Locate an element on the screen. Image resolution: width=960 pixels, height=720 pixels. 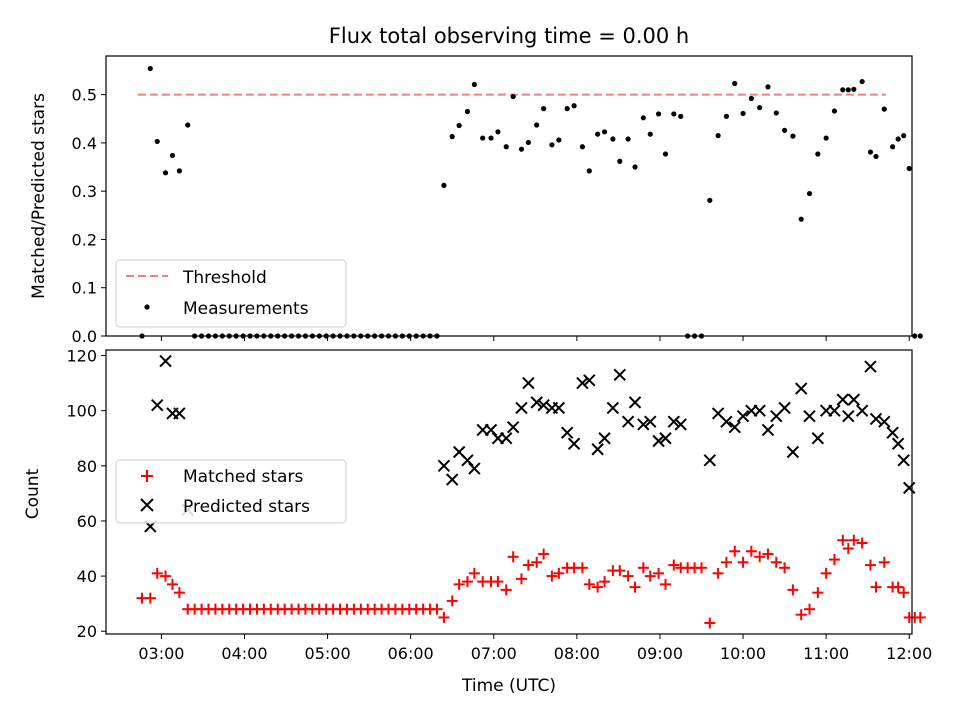
y-tick-label: 0.5 is located at coordinates (84, 95).